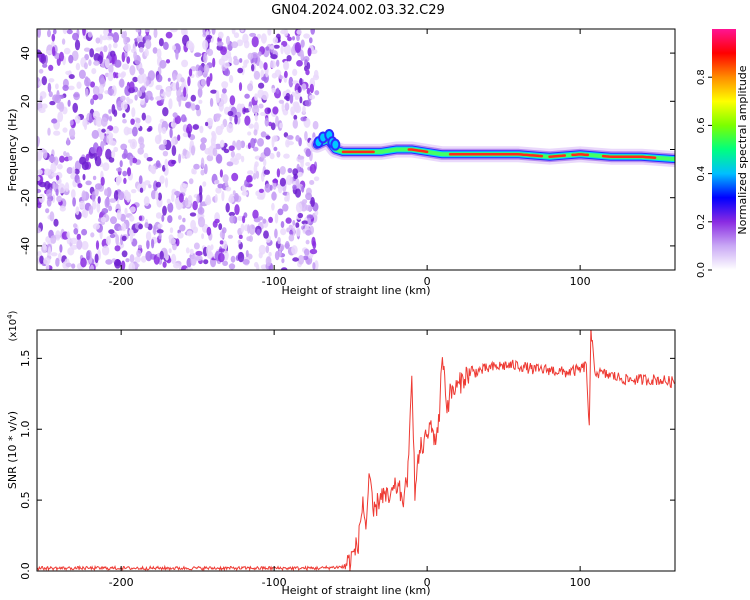 The height and width of the screenshot is (600, 750). What do you see at coordinates (25, 101) in the screenshot?
I see `y-tick-label: 20` at bounding box center [25, 101].